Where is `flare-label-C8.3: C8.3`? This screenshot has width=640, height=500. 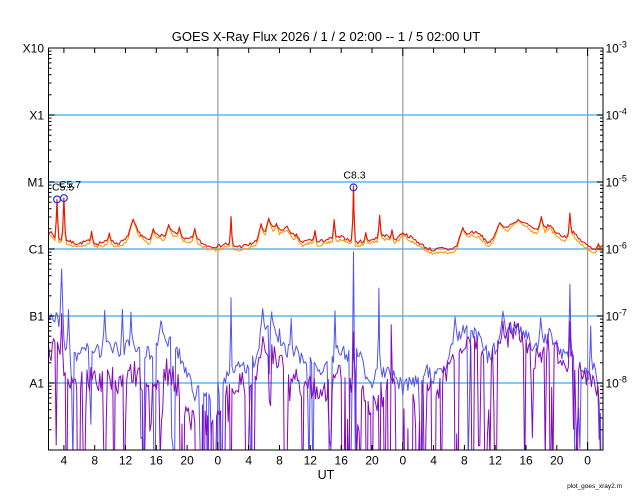
flare-label-C8.3: C8.3 is located at coordinates (354, 175).